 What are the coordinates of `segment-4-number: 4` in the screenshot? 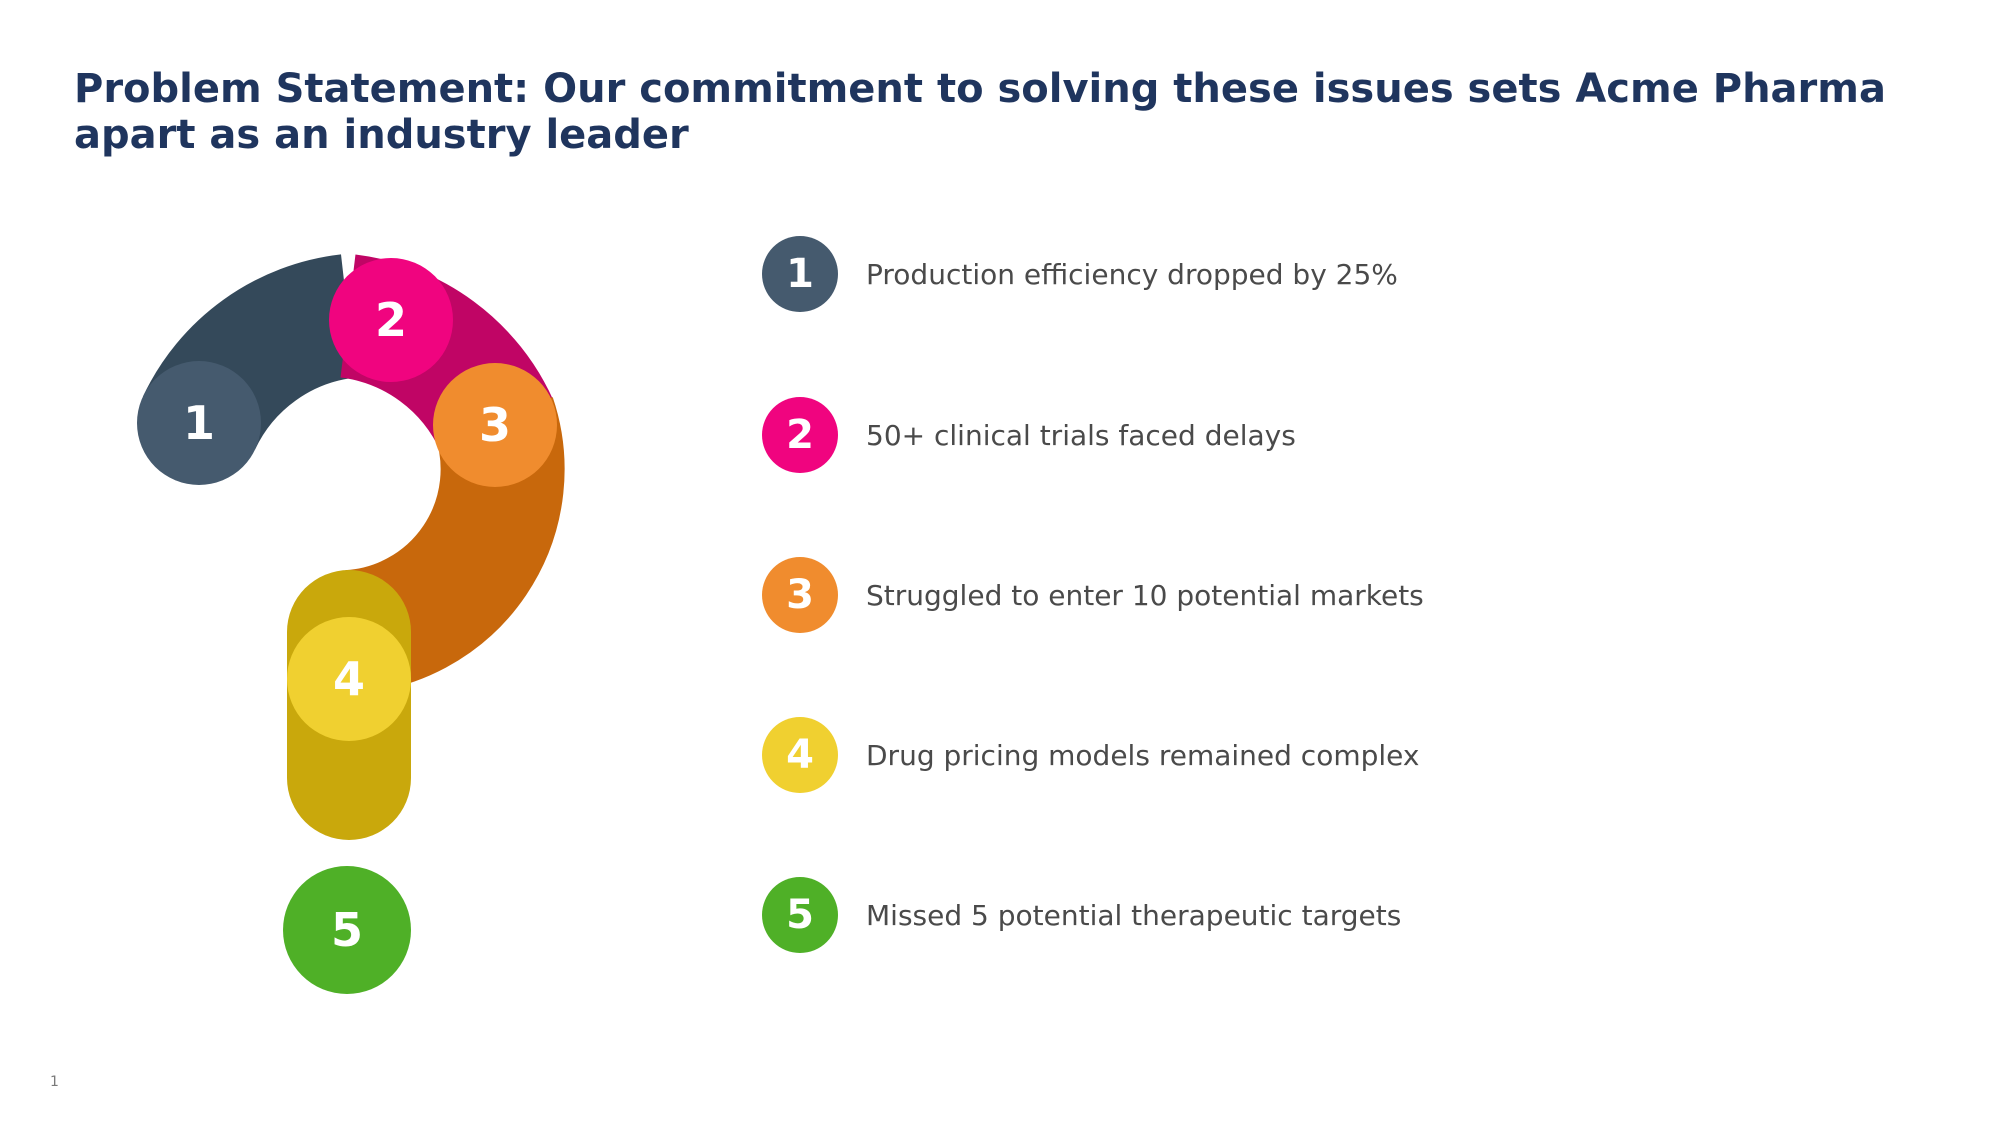 It's located at (349, 679).